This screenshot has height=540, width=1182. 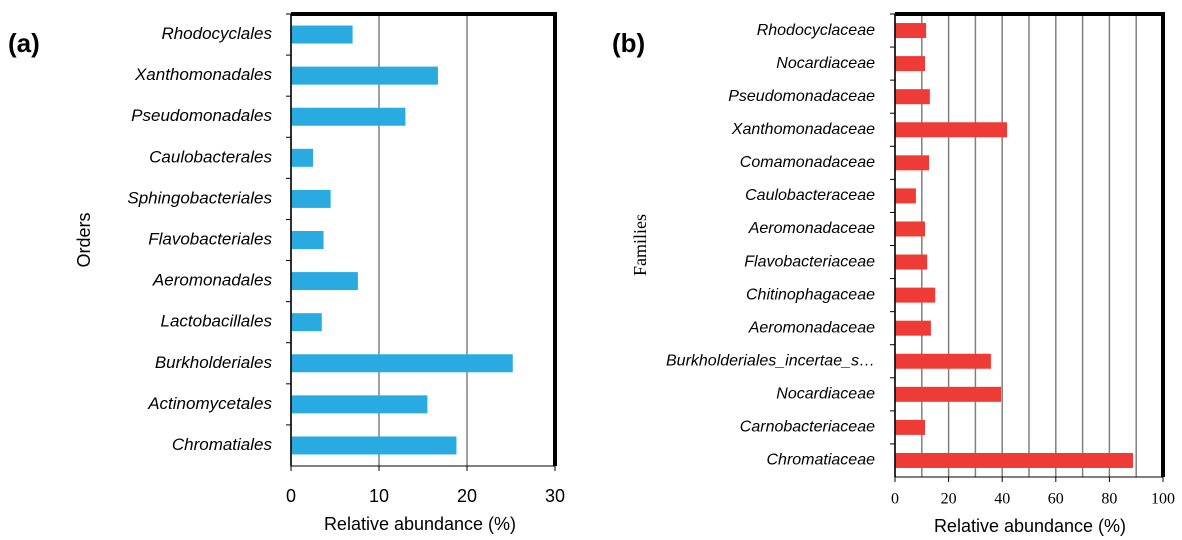 What do you see at coordinates (821, 460) in the screenshot?
I see `category-label: Chromatiaceae` at bounding box center [821, 460].